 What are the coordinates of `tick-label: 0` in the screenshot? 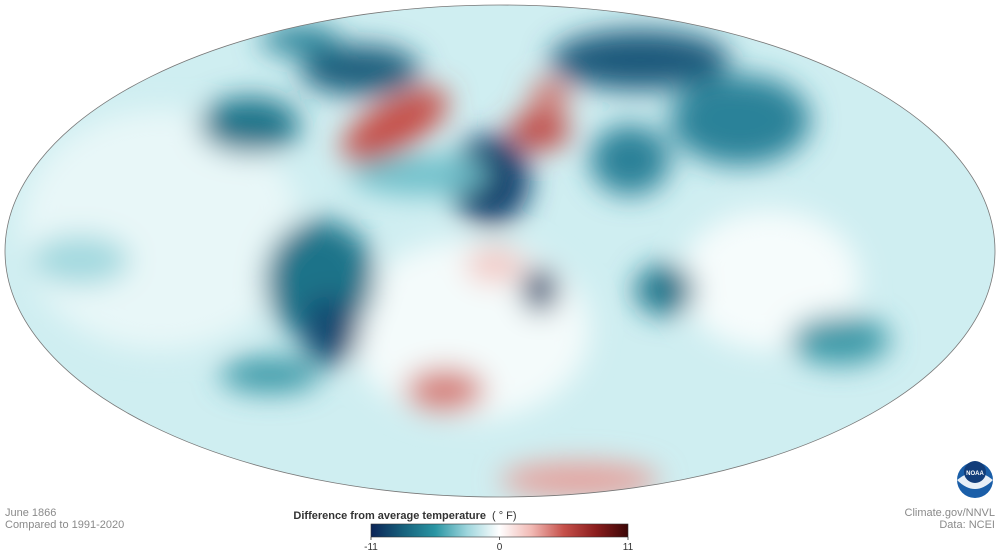 It's located at (500, 547).